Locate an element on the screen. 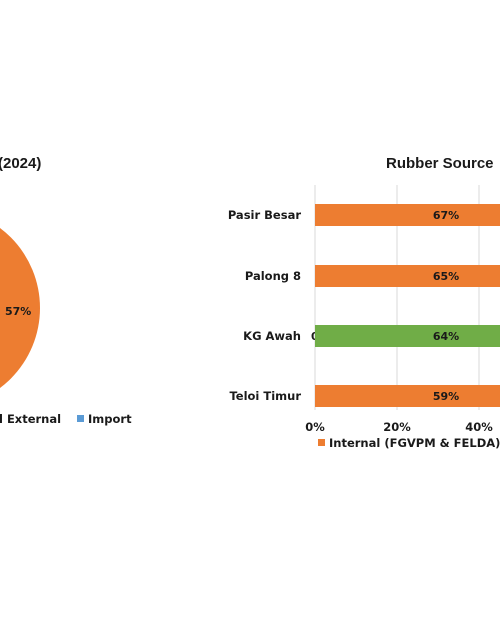  bar-data-label: 65% is located at coordinates (446, 276).